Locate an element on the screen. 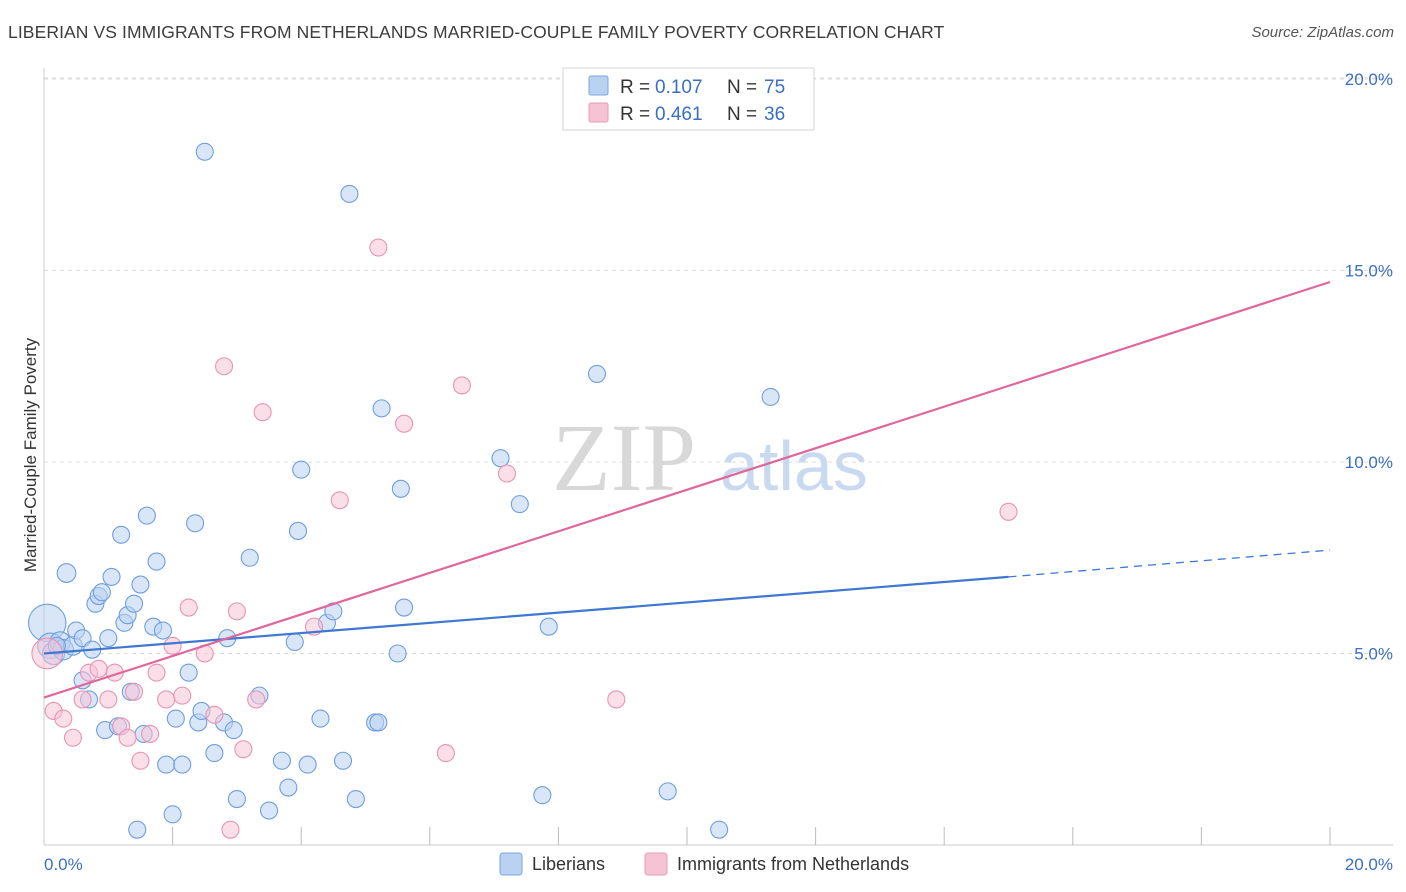  y-tick-label: 15.0% is located at coordinates (1369, 271).